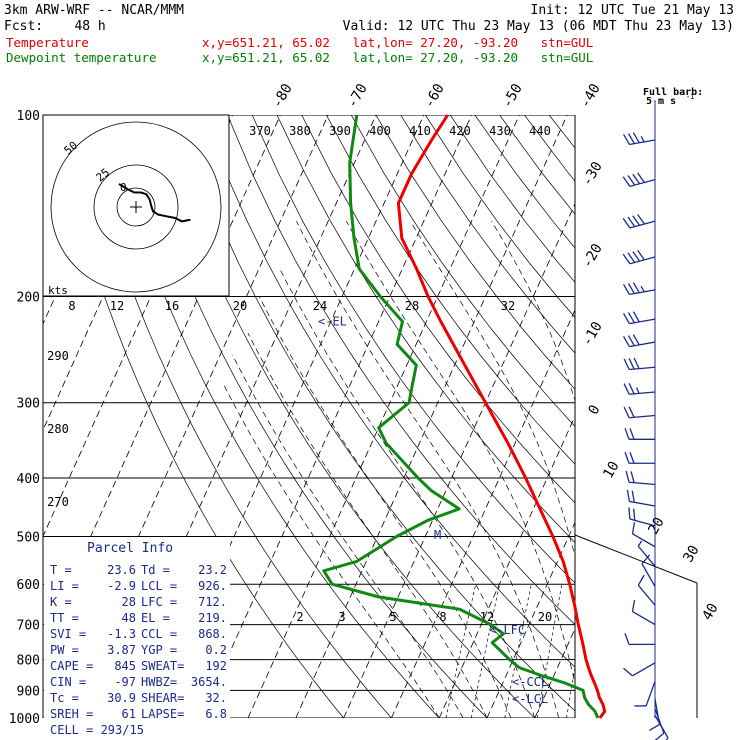 The height and width of the screenshot is (740, 740). Describe the element at coordinates (332, 321) in the screenshot. I see `level-marker: <-EL` at that location.